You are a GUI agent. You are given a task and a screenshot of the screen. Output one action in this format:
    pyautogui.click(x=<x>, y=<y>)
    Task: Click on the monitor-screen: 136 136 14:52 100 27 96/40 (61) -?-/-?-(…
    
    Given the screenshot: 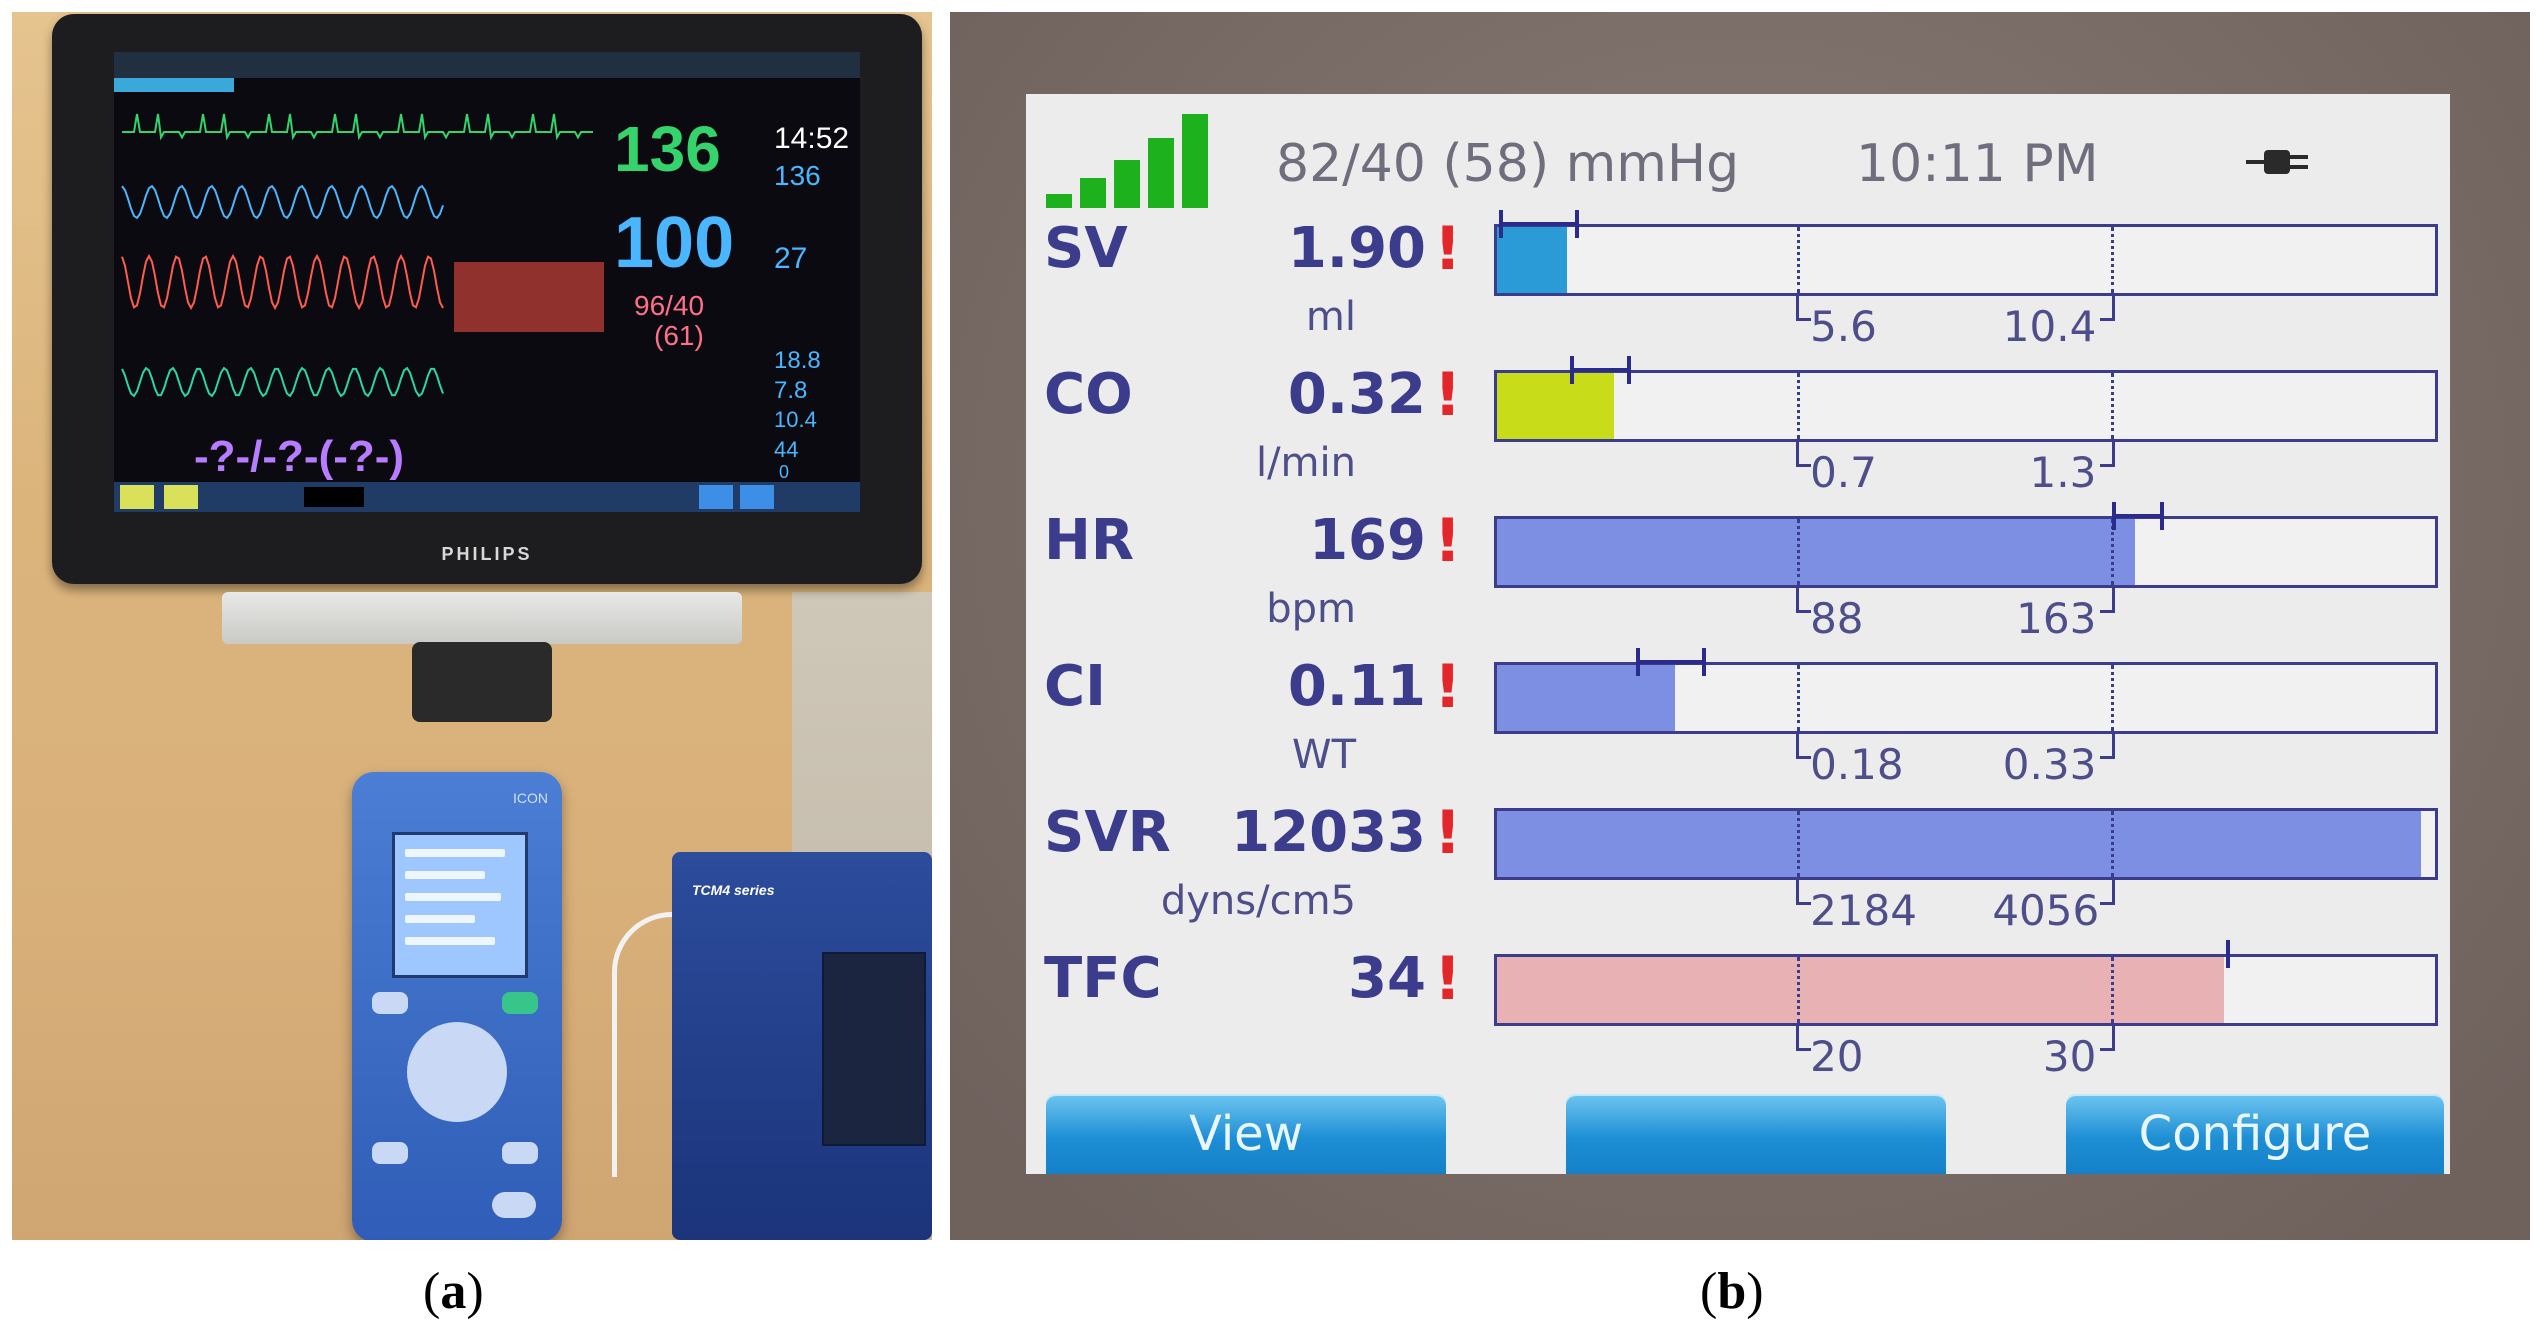 What is the action you would take?
    pyautogui.click(x=487, y=282)
    